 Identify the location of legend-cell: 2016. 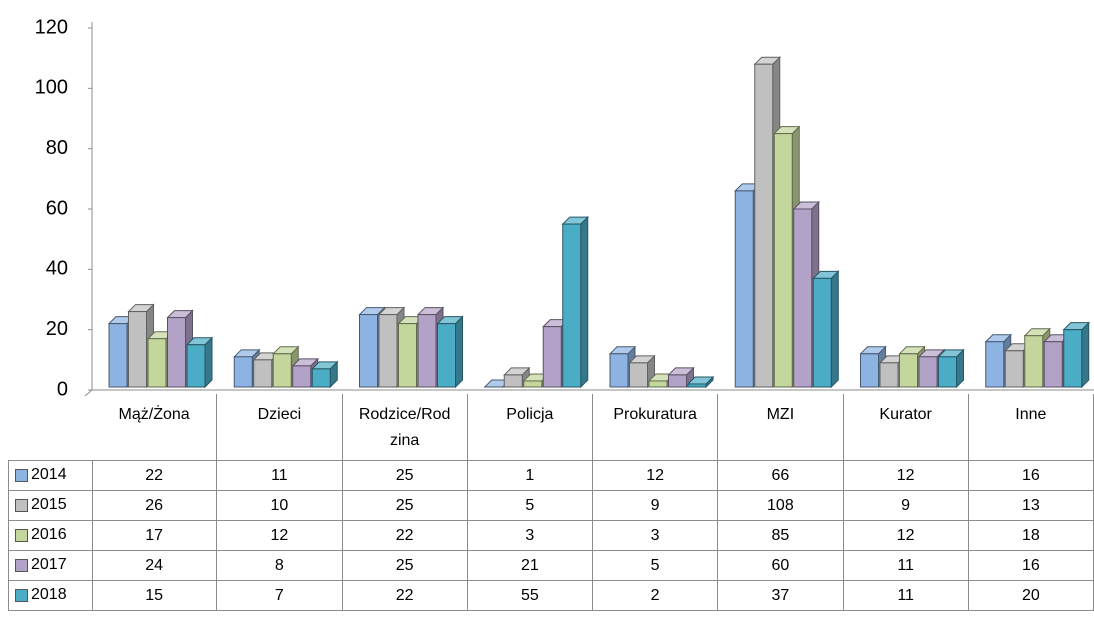
(50, 535).